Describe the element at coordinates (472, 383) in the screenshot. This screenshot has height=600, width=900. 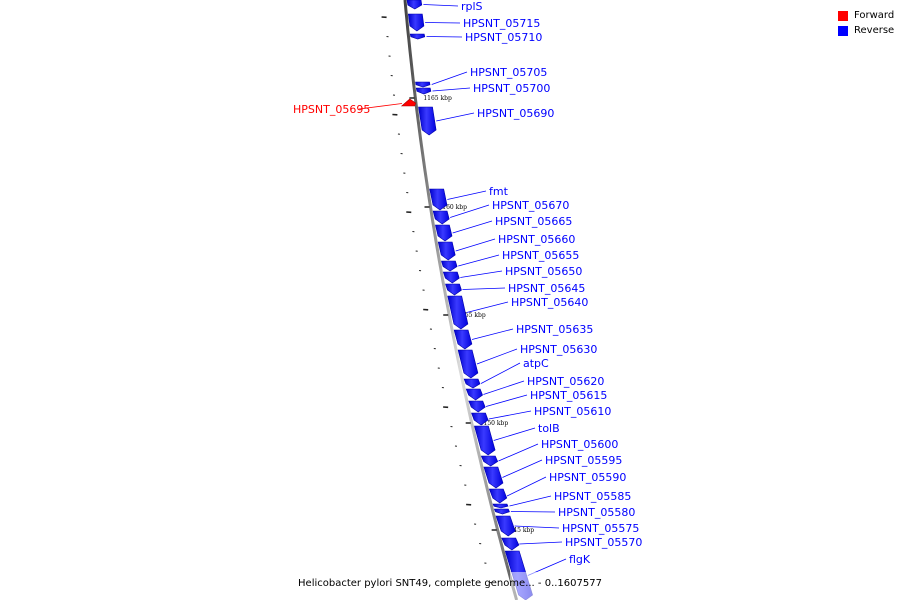
I see `gene-atpC` at that location.